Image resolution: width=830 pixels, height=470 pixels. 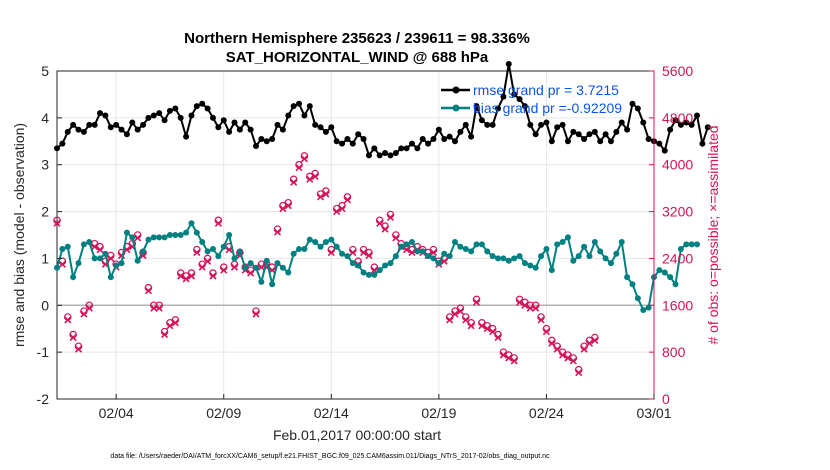 What do you see at coordinates (223, 413) in the screenshot?
I see `x-tick-label: 02/09` at bounding box center [223, 413].